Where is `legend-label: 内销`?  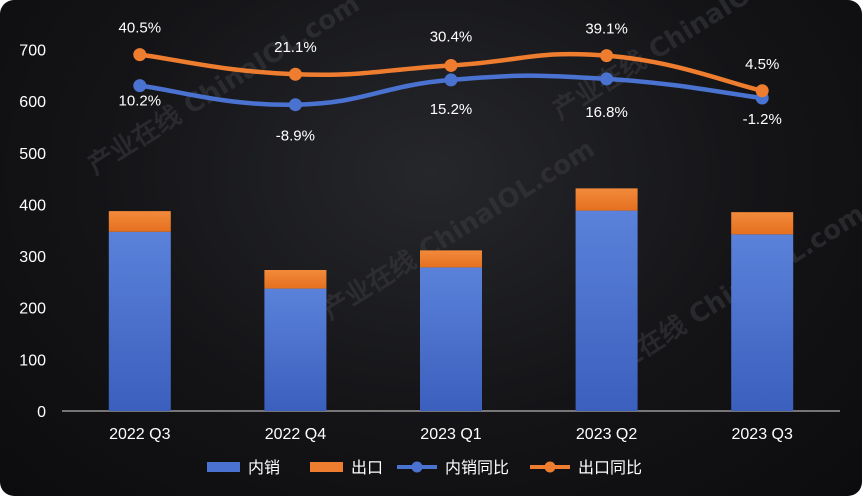 legend-label: 内销 is located at coordinates (264, 467).